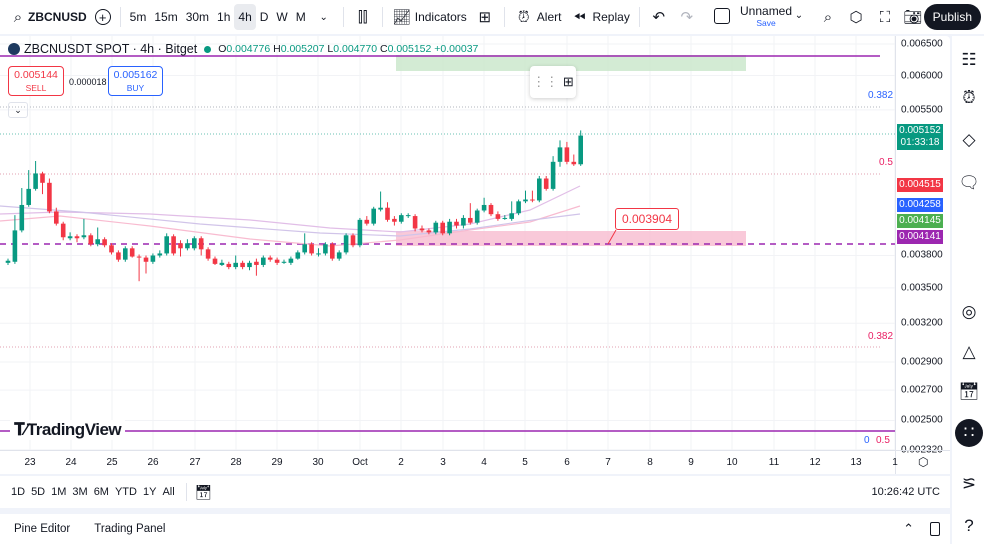 The image size is (984, 544). Describe the element at coordinates (42, 529) in the screenshot. I see `tab-pine-editor: Pine Editor` at that location.